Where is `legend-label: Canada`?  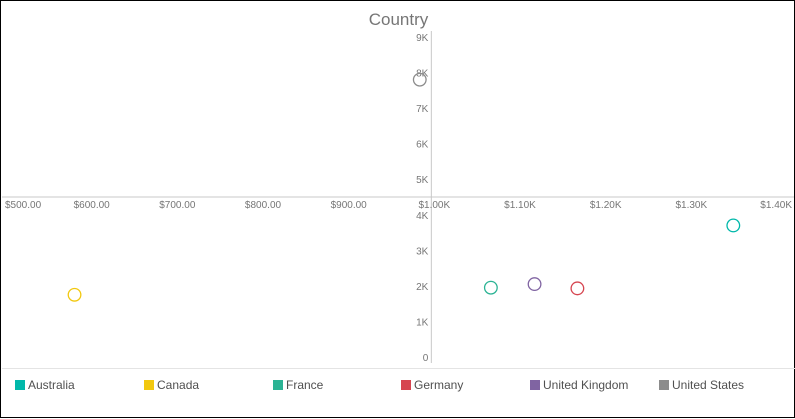
legend-label: Canada is located at coordinates (178, 385).